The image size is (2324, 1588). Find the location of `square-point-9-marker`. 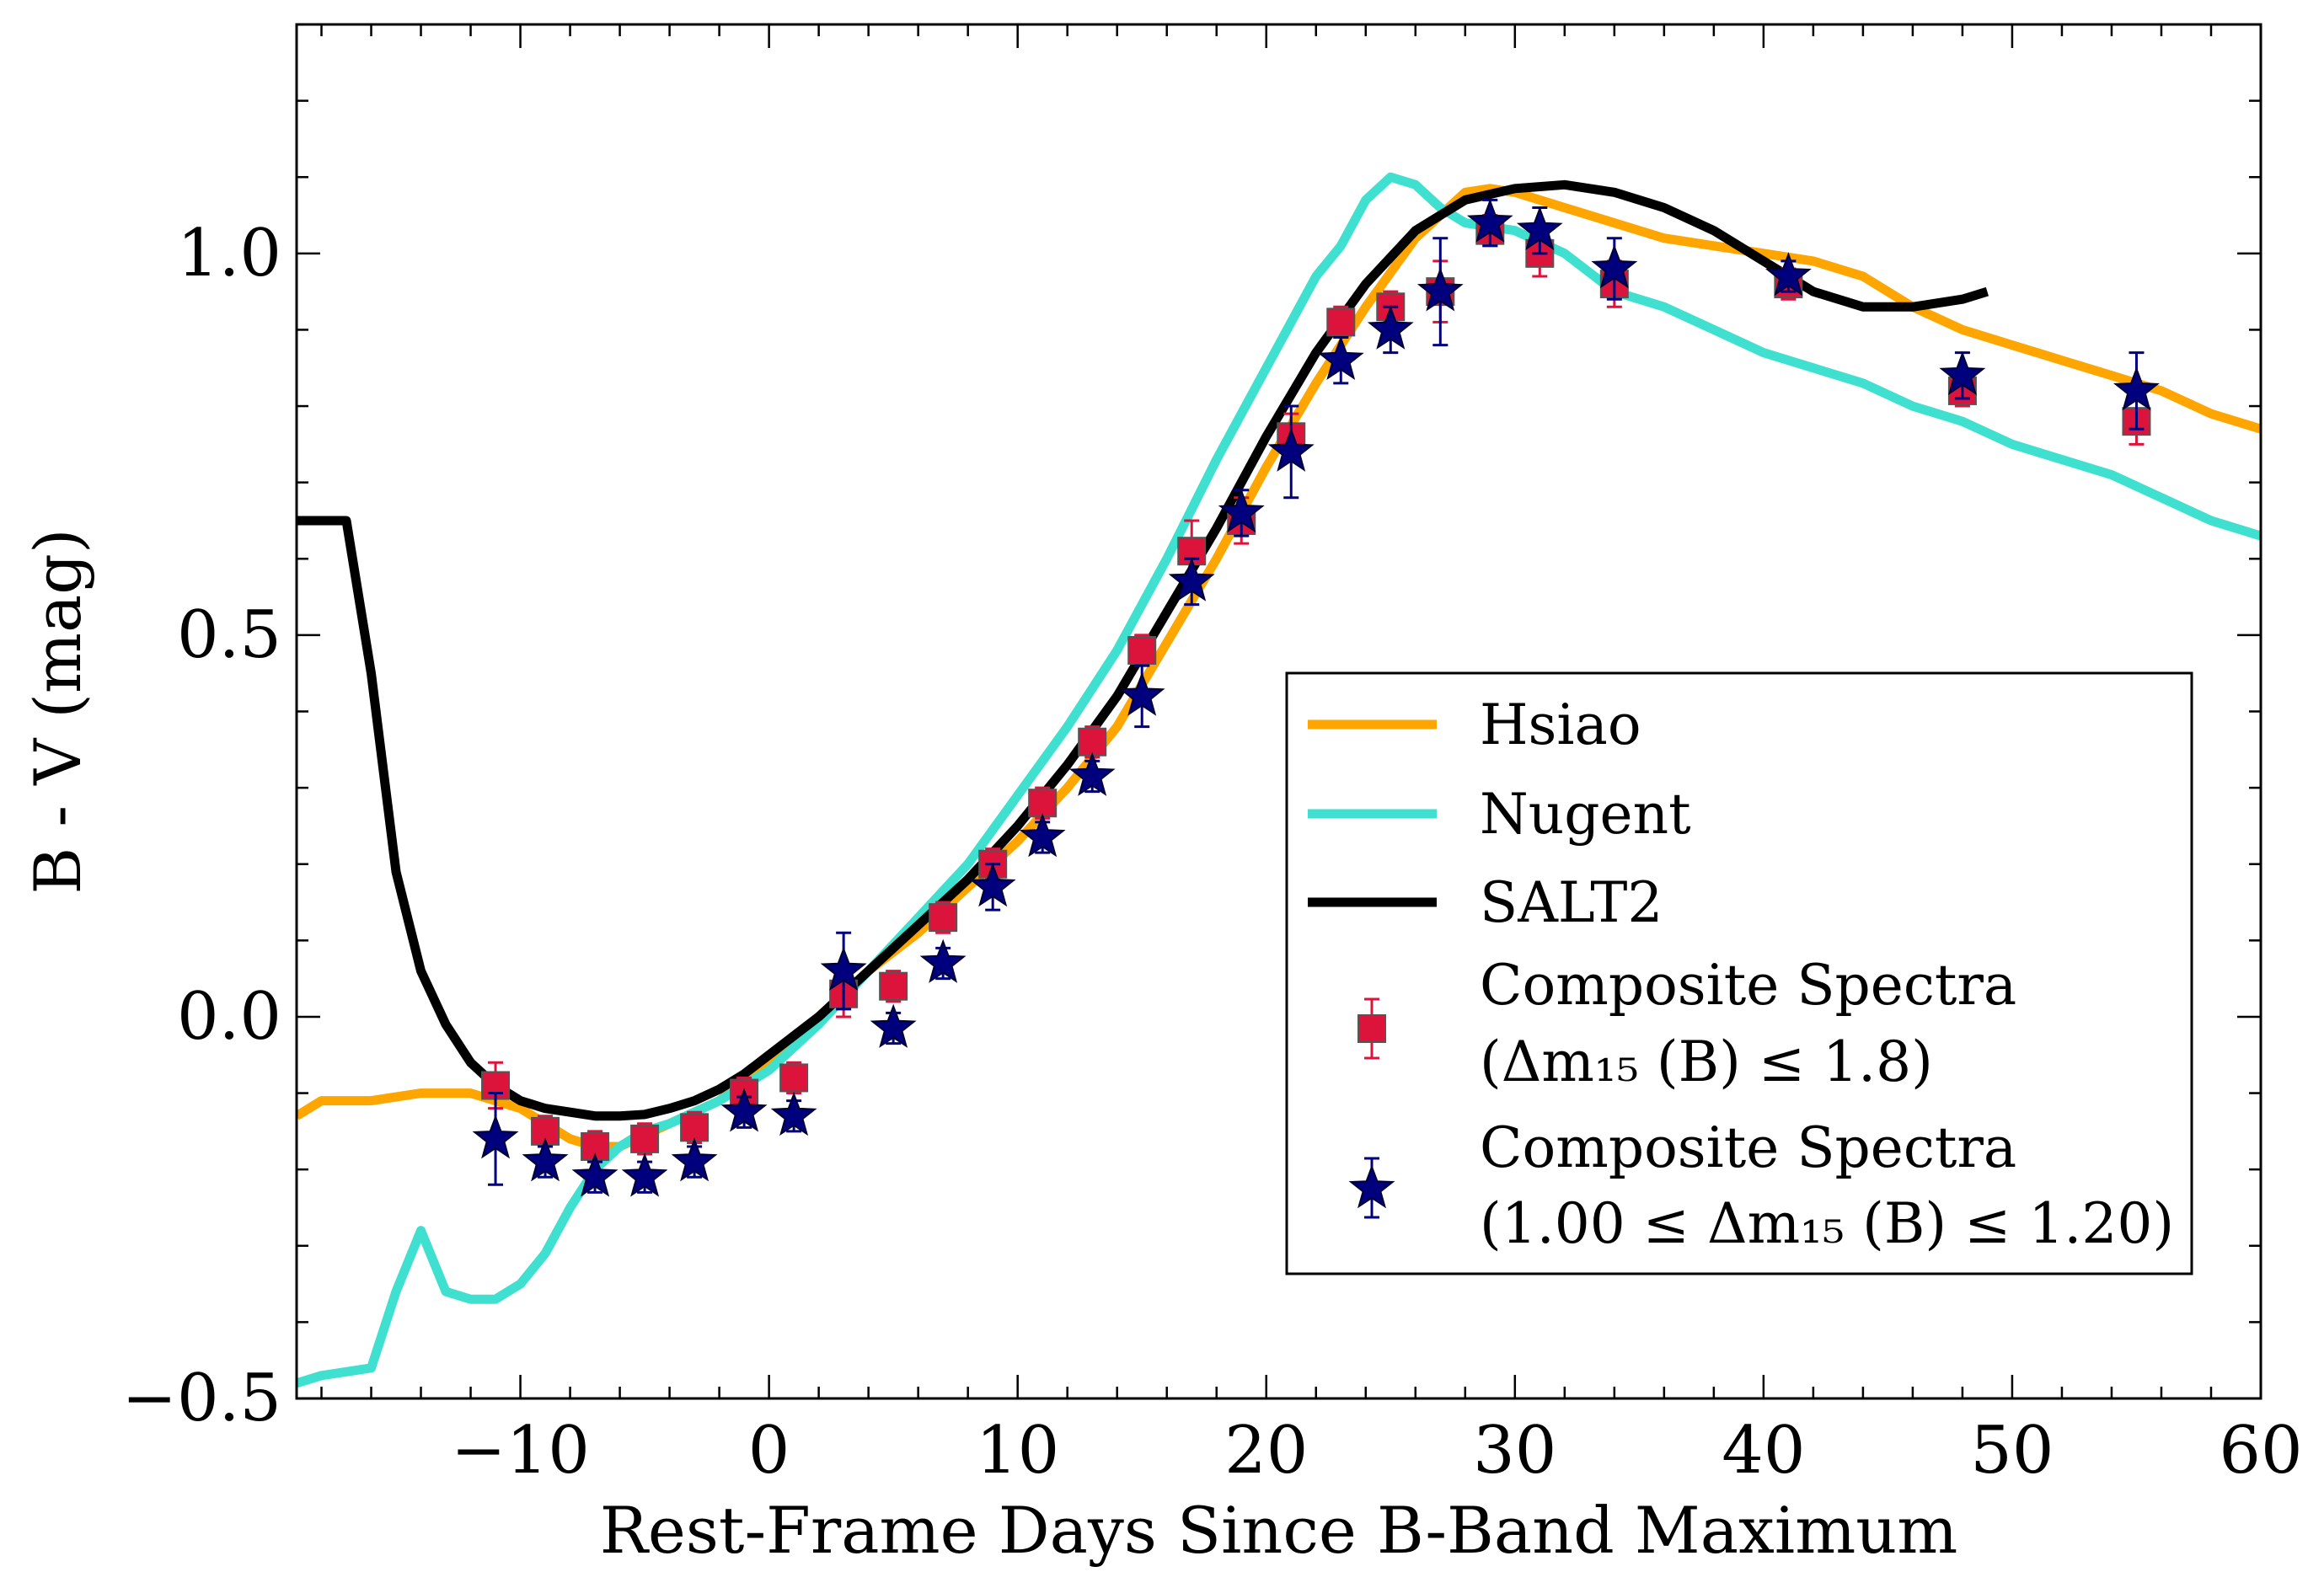

square-point-9-marker is located at coordinates (944, 918).